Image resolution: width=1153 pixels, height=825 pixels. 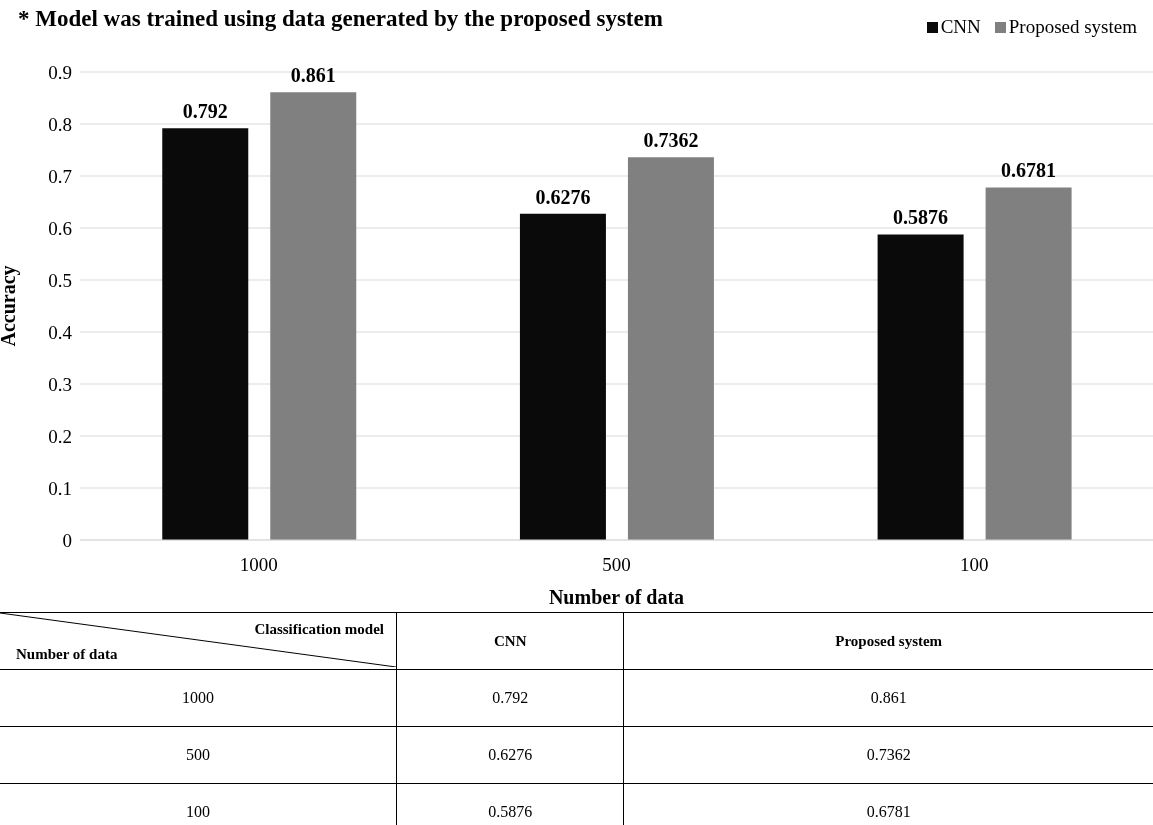 I want to click on text: 0.6276, so click(x=510, y=754).